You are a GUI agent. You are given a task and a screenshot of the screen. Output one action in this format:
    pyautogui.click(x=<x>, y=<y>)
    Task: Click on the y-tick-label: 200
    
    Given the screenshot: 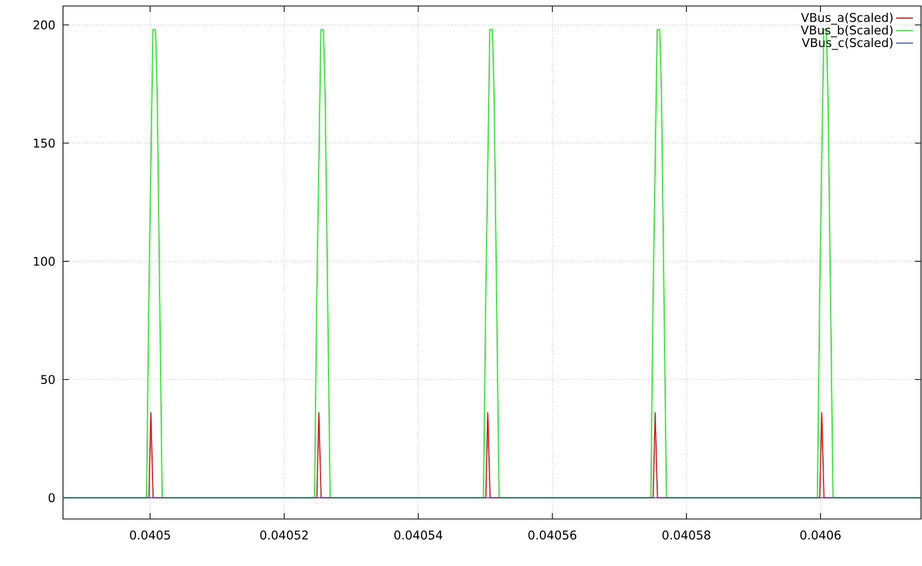 What is the action you would take?
    pyautogui.click(x=44, y=25)
    